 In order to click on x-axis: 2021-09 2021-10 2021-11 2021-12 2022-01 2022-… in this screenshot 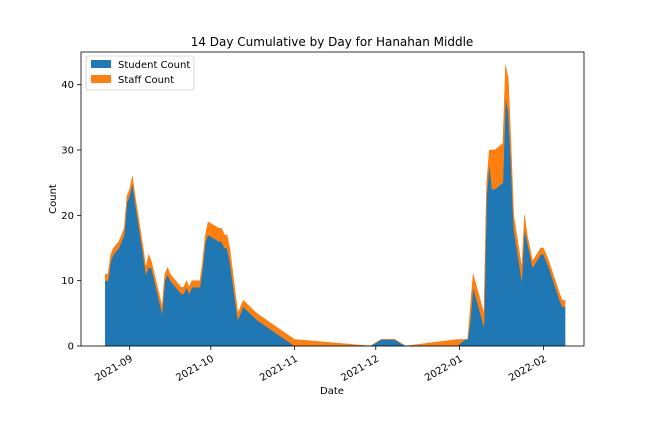, I will do `click(321, 365)`.